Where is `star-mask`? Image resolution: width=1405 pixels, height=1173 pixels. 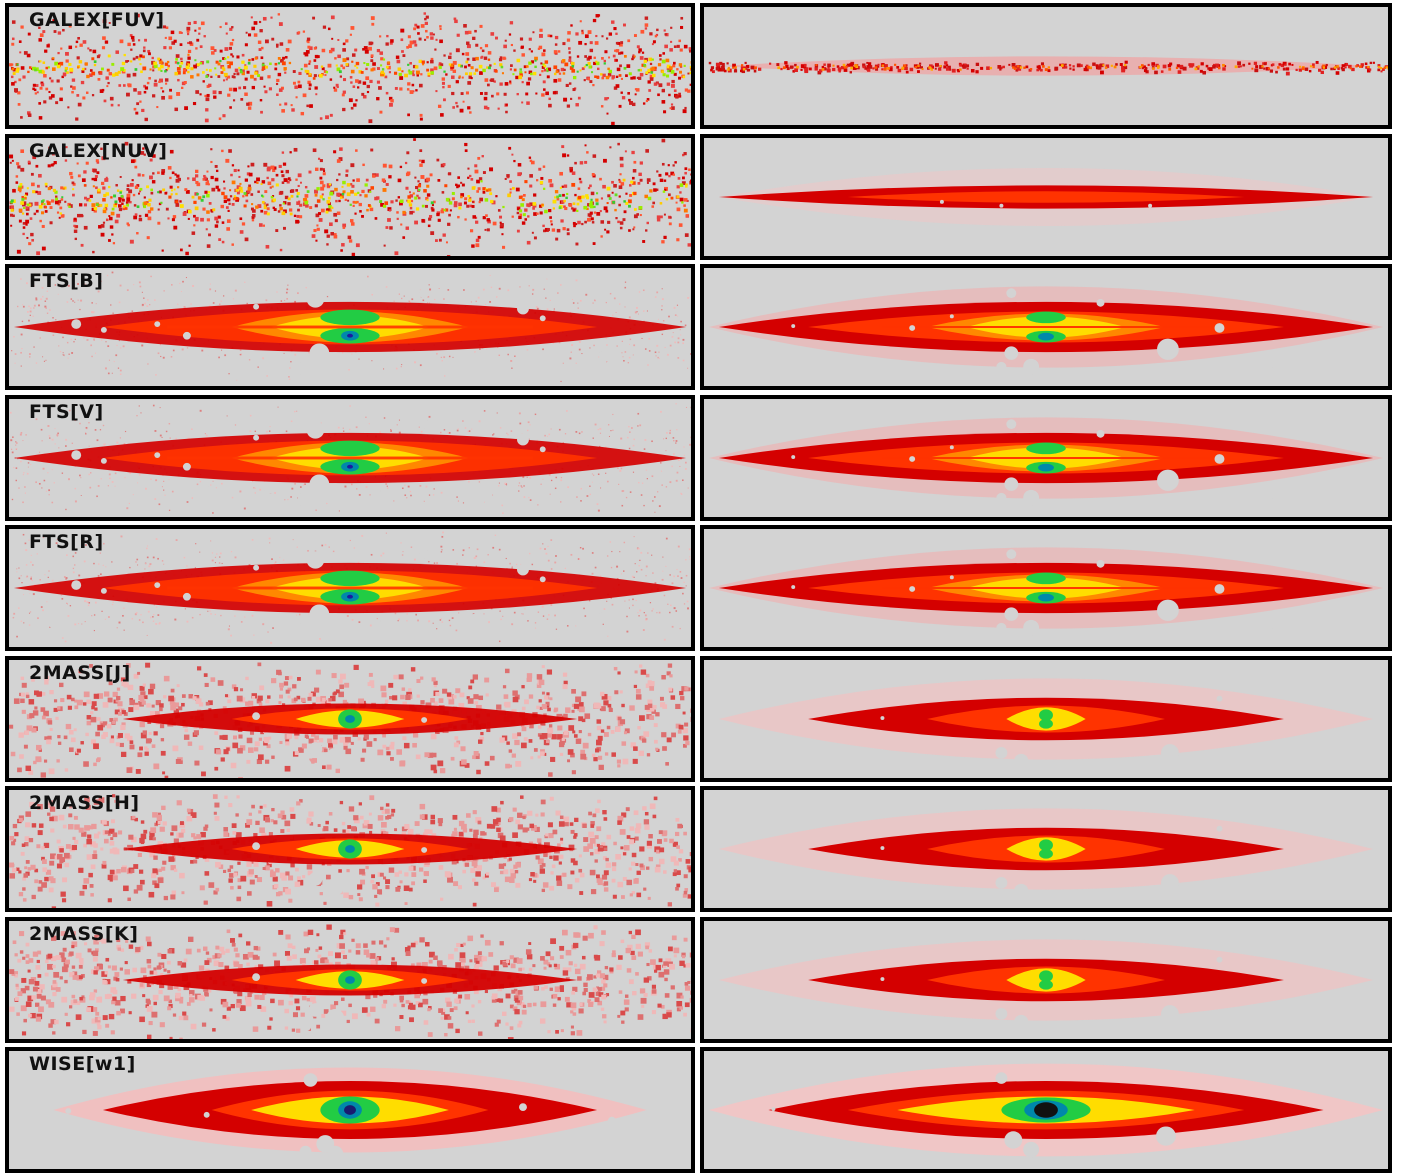 star-mask is located at coordinates (523, 440).